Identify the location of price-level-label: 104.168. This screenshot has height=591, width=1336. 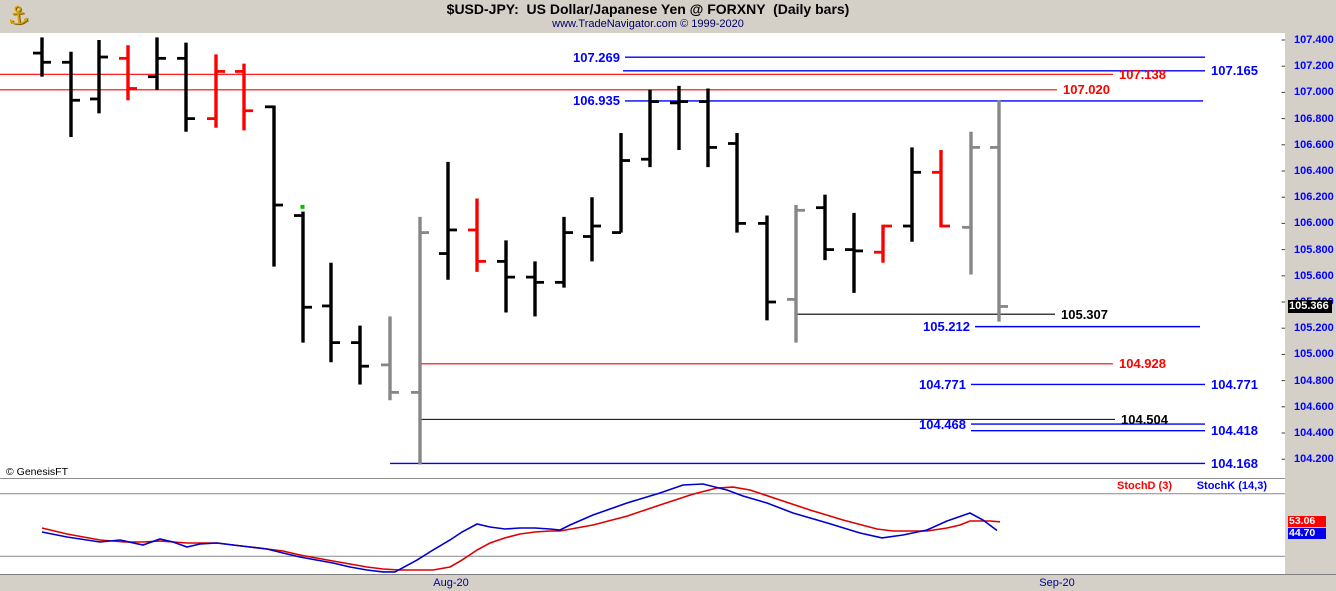
(1234, 463).